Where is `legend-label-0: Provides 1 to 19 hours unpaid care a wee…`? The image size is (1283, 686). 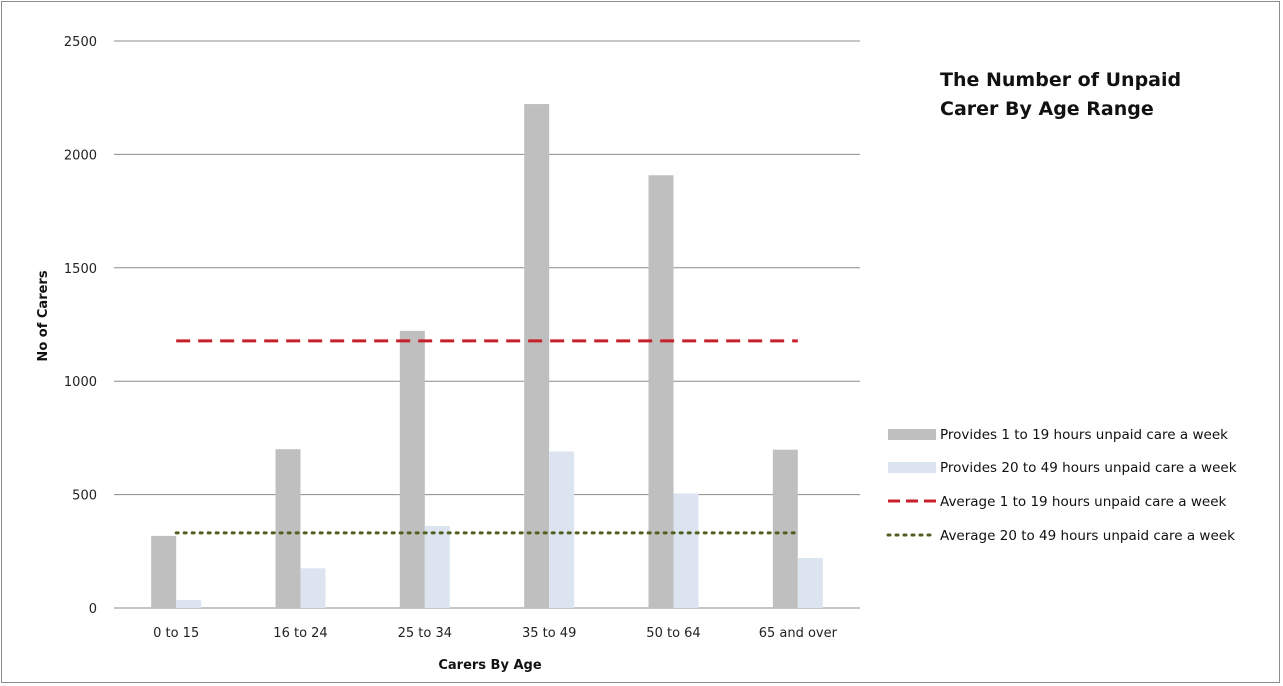 legend-label-0: Provides 1 to 19 hours unpaid care a wee… is located at coordinates (1084, 435).